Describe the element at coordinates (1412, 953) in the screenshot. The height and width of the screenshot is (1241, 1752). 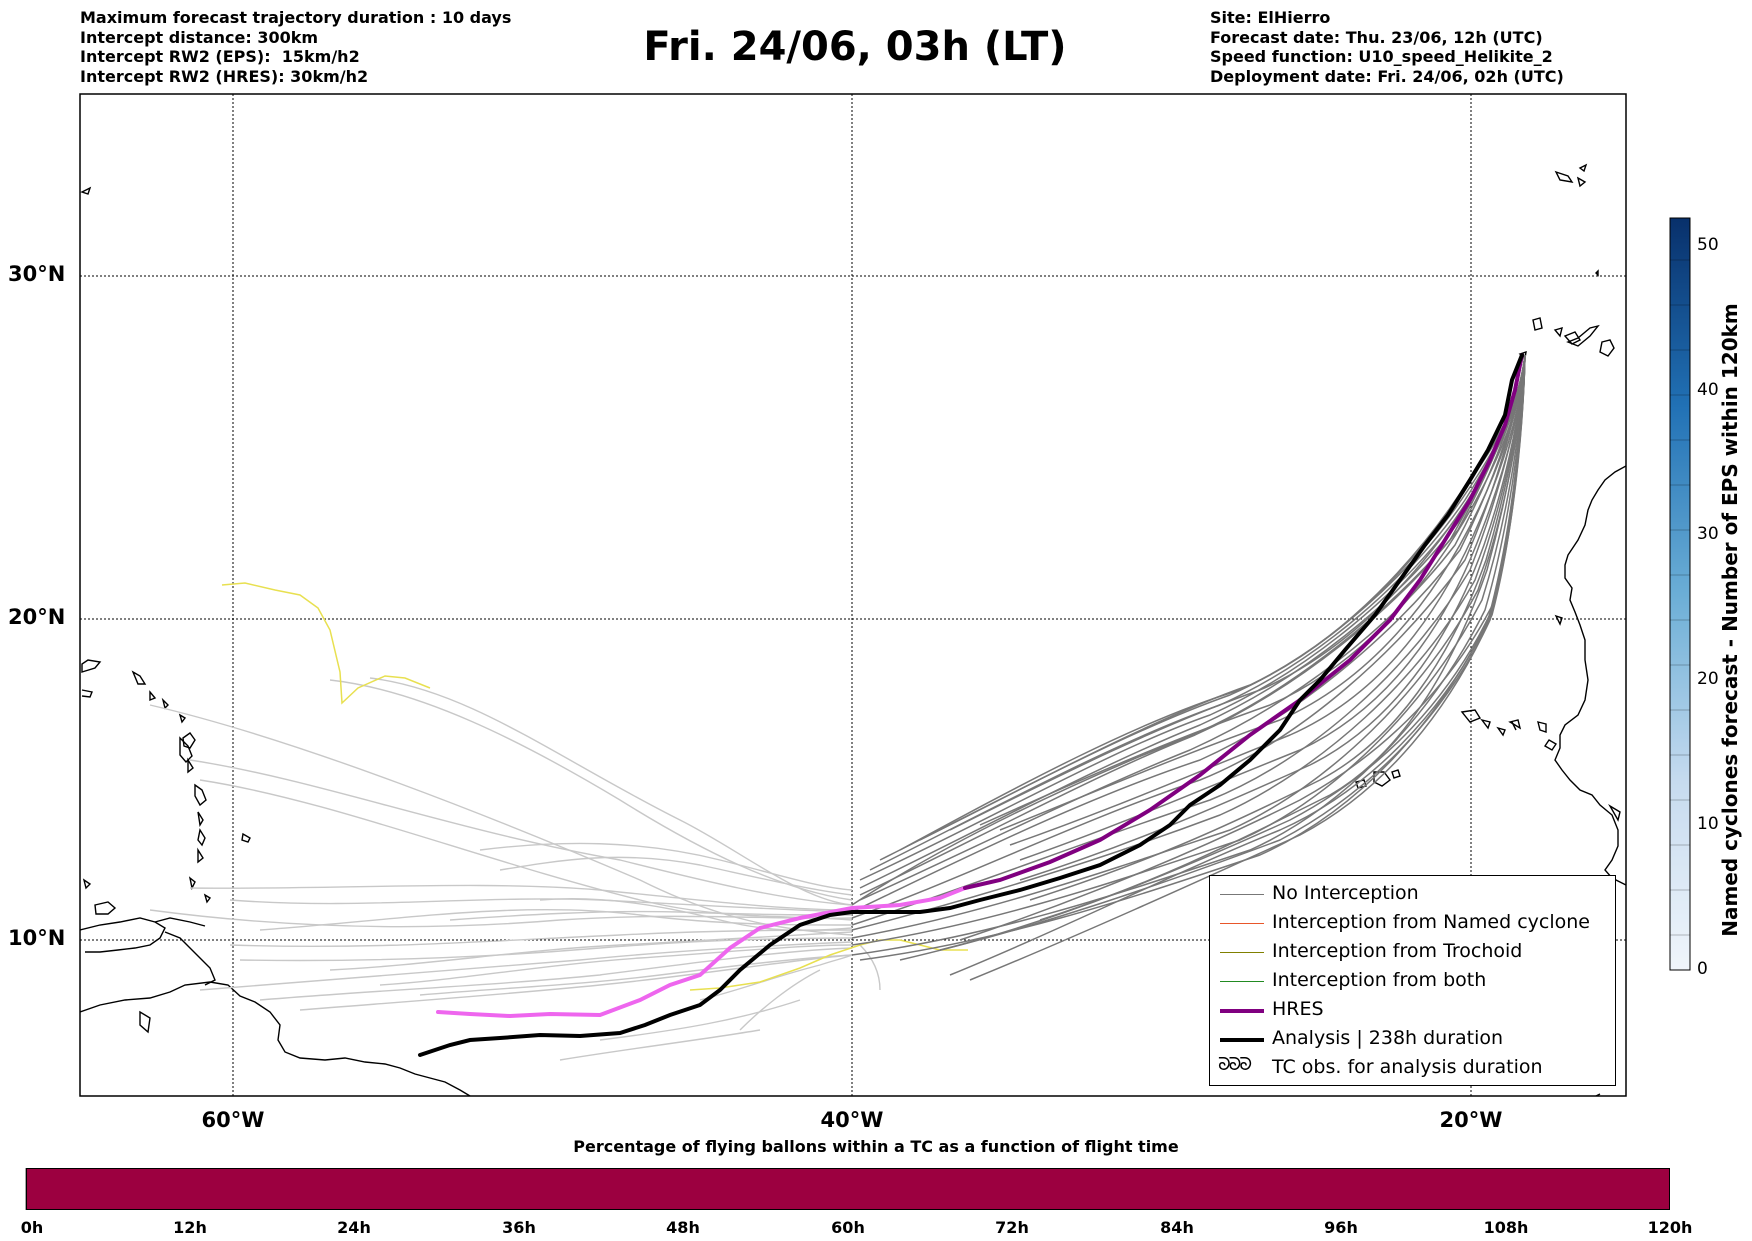
I see `legend-item-trochoid: Interception from Trochoid` at that location.